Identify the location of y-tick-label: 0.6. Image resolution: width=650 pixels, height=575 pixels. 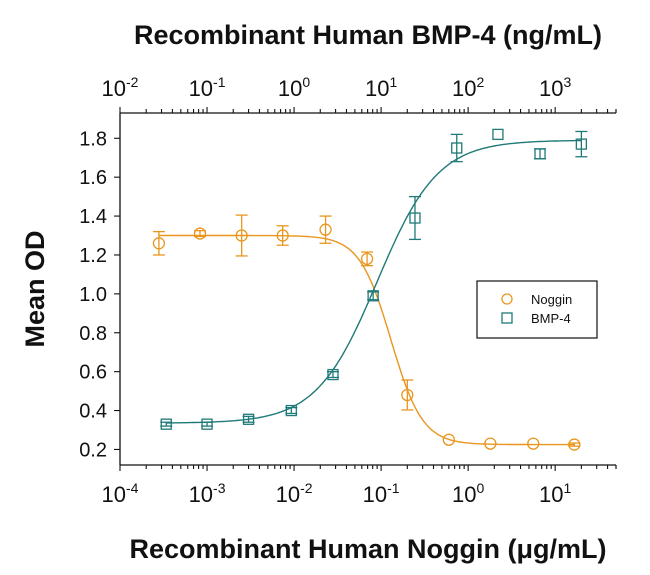
(93, 373).